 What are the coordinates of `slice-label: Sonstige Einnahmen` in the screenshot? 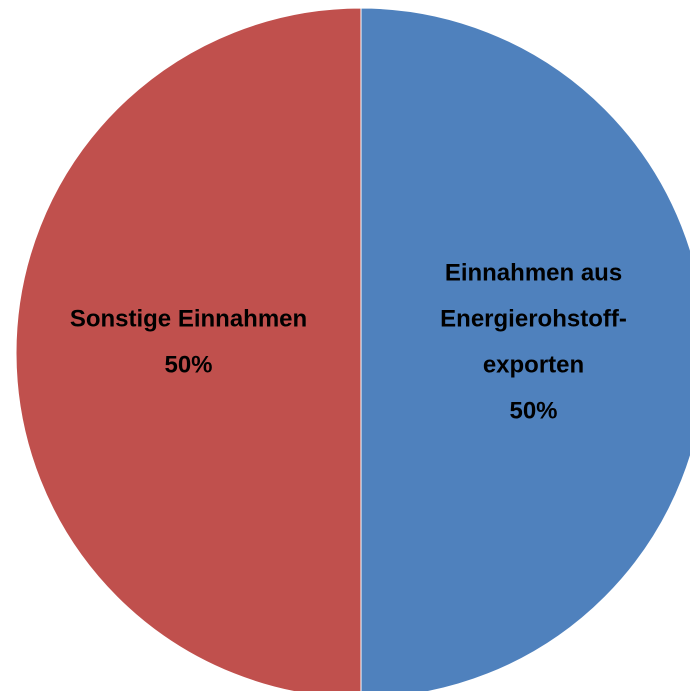 It's located at (188, 318).